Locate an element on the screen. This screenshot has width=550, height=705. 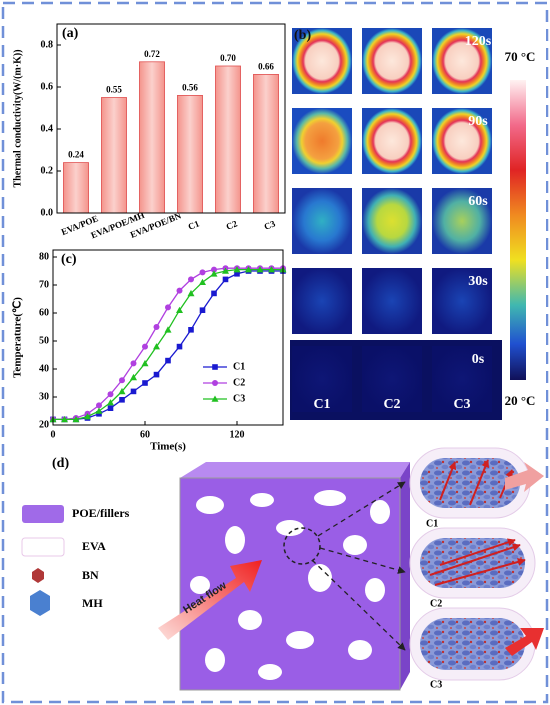
column-label: C3 is located at coordinates (461, 404).